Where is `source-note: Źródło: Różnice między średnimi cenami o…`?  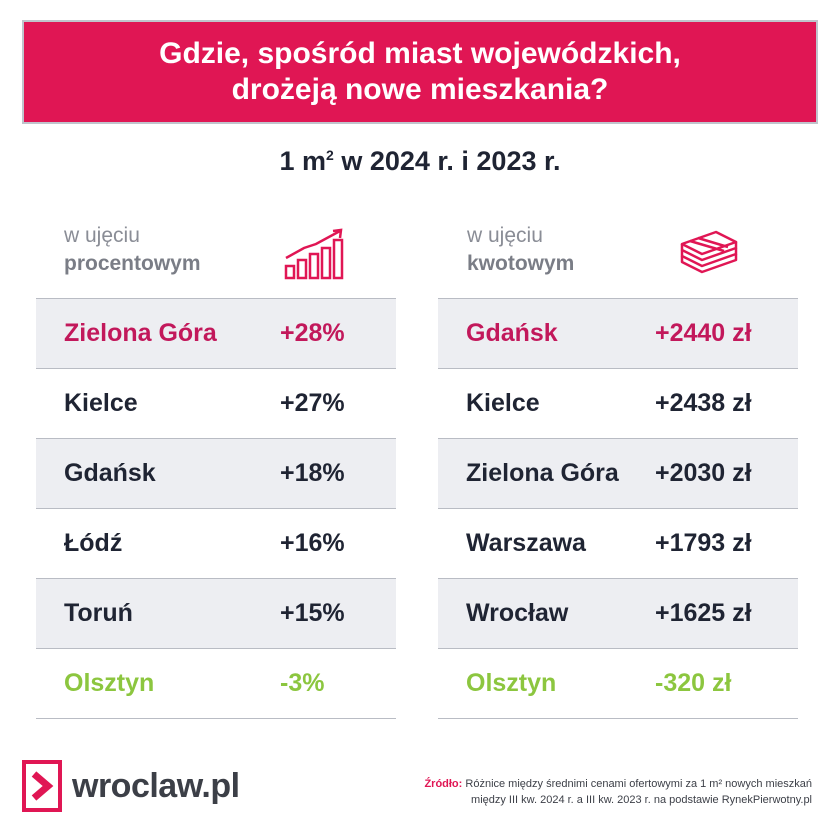
source-note: Źródło: Różnice między średnimi cenami o… is located at coordinates (618, 792).